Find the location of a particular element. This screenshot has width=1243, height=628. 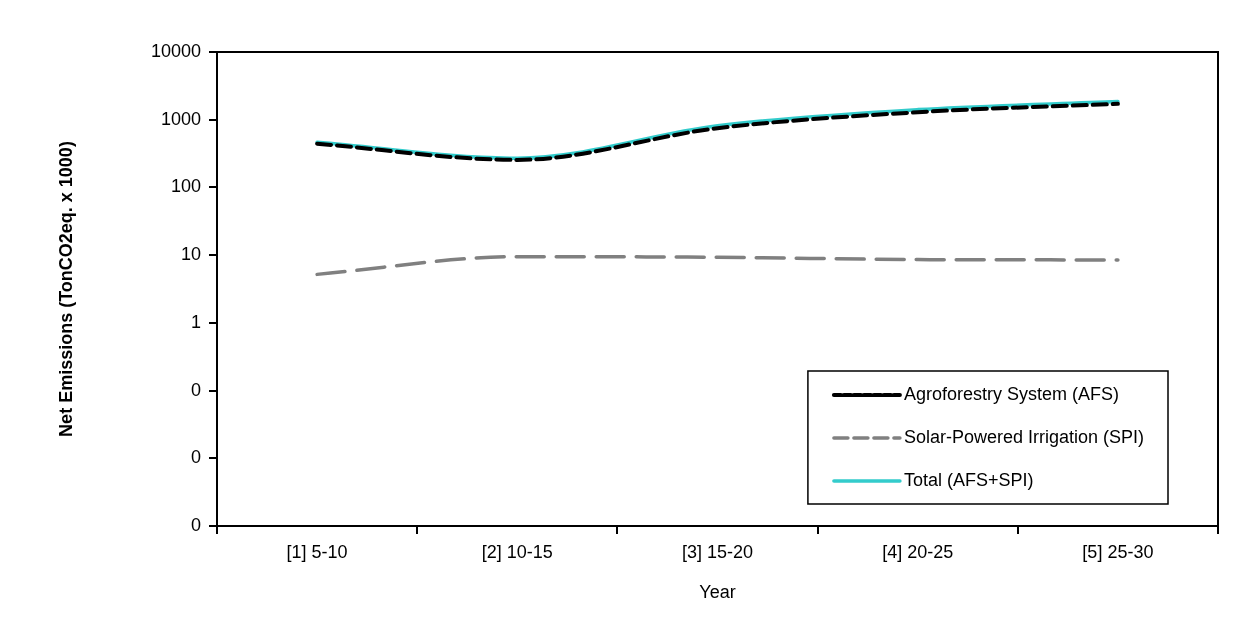

x-tick-label: [5] 25-30 is located at coordinates (1118, 551).